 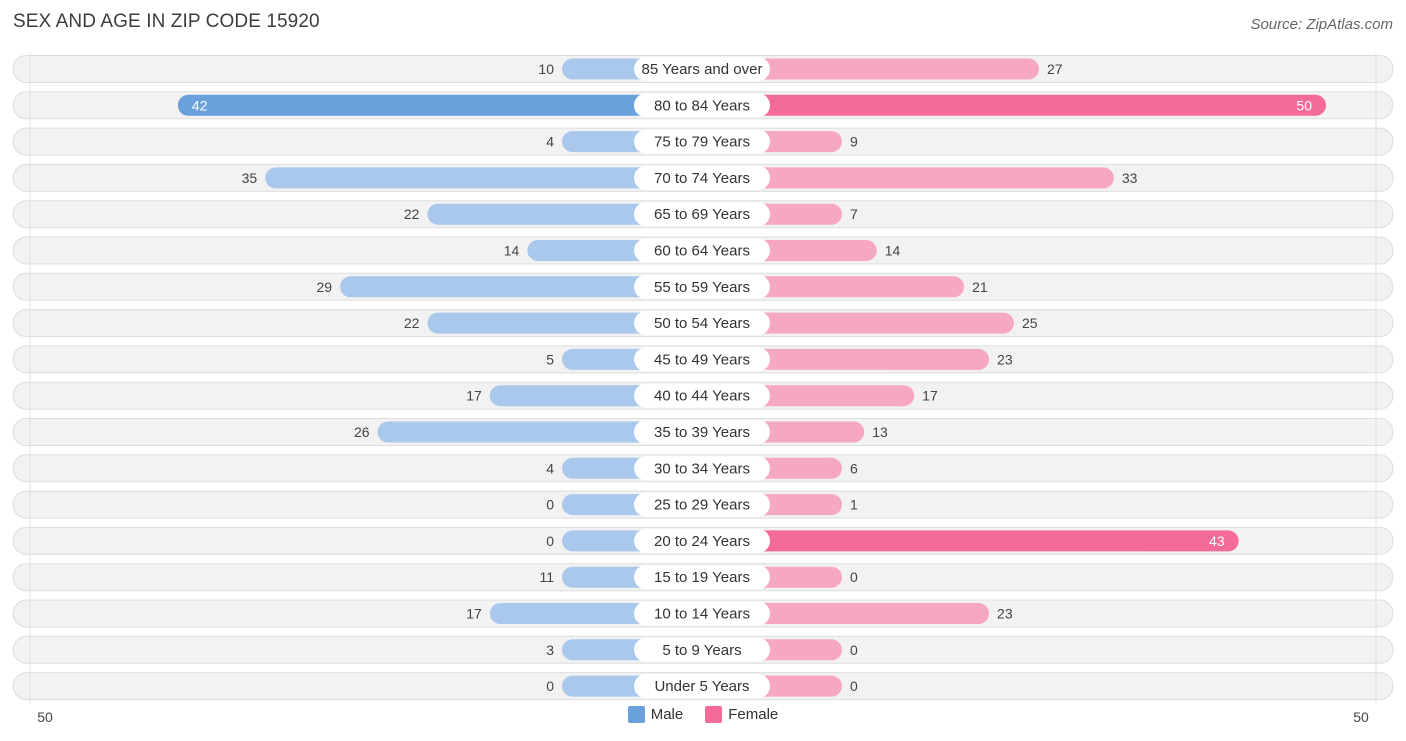 I want to click on row-50-to-54-years: 22 25 50 to 54 Years, so click(x=703, y=323).